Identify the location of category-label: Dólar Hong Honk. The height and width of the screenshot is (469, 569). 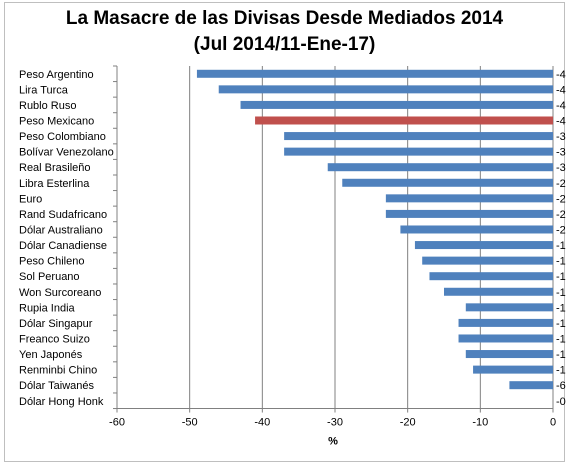
(61, 402).